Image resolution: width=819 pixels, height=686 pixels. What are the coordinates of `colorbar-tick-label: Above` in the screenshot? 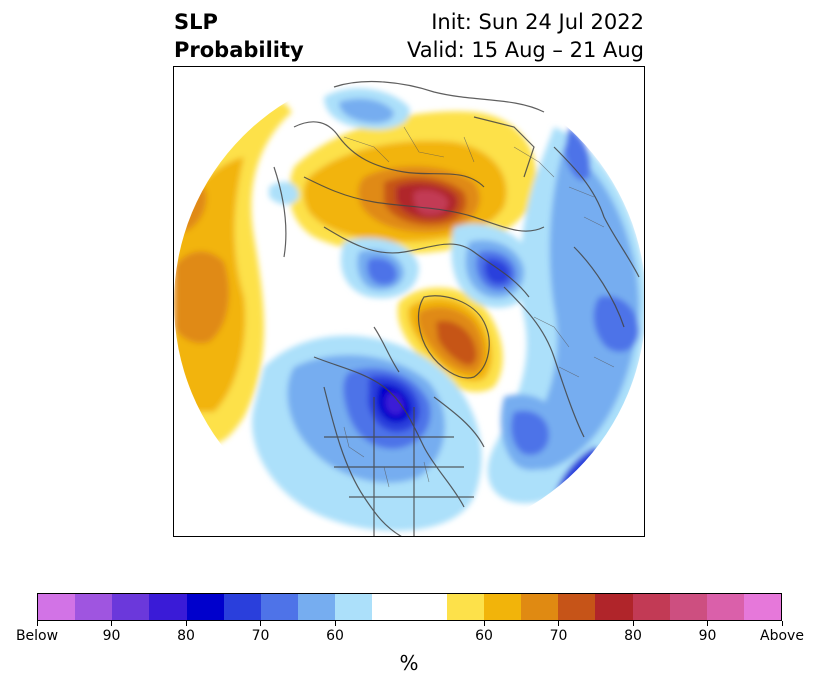 It's located at (782, 636).